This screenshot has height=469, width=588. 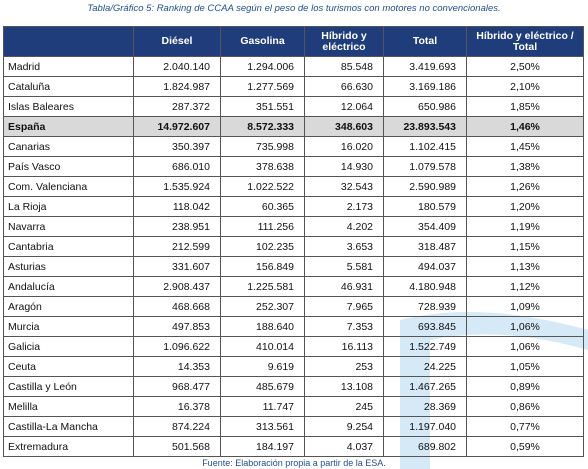 I want to click on value-cell: 23.893.543, so click(x=425, y=126).